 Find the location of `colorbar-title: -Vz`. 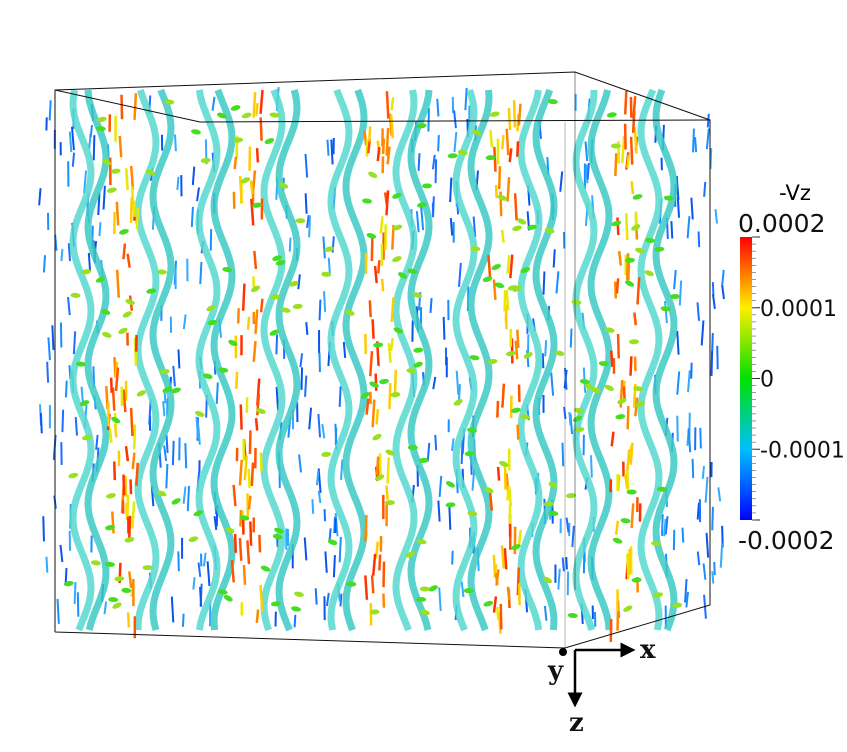

colorbar-title: -Vz is located at coordinates (795, 193).